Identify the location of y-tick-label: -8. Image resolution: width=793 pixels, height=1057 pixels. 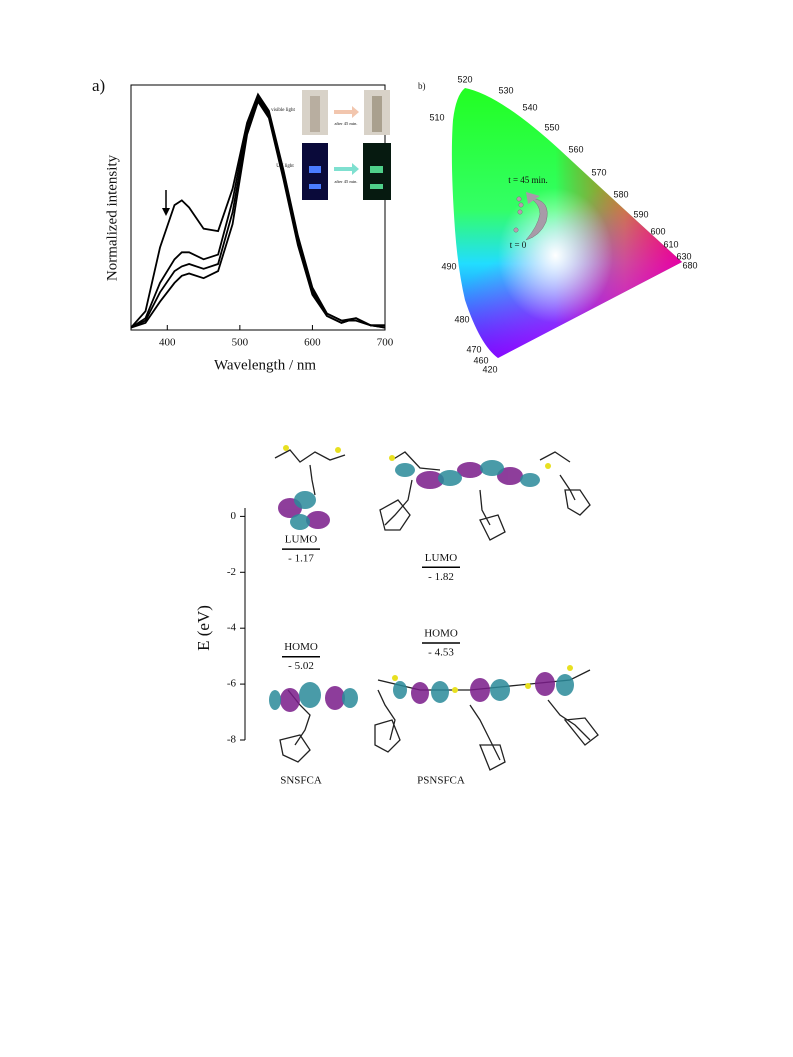
(232, 740).